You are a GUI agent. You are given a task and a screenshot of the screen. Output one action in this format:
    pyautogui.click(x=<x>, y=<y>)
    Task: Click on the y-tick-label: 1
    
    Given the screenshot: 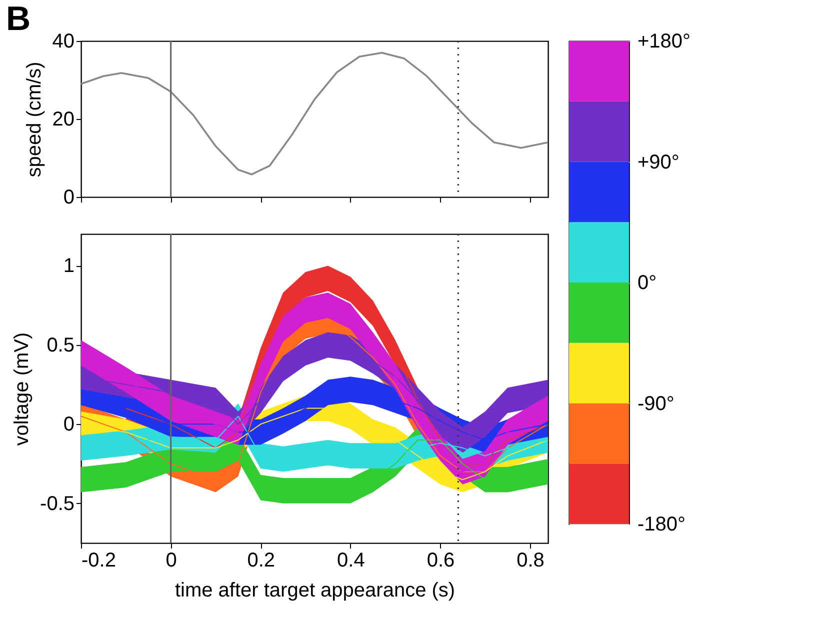 What is the action you would take?
    pyautogui.click(x=68, y=266)
    